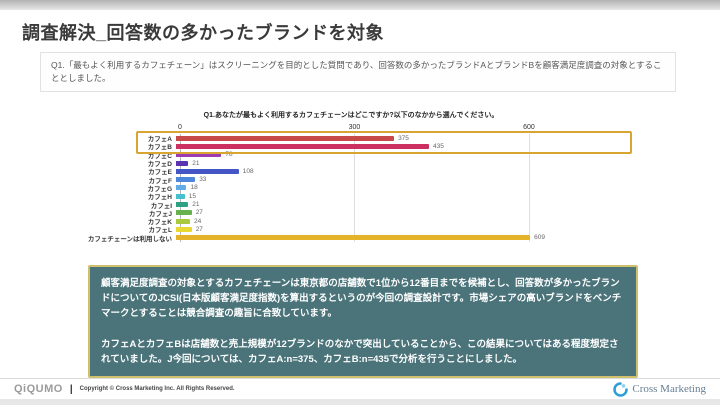 The width and height of the screenshot is (720, 405). Describe the element at coordinates (248, 171) in the screenshot. I see `value-label: 108` at that location.